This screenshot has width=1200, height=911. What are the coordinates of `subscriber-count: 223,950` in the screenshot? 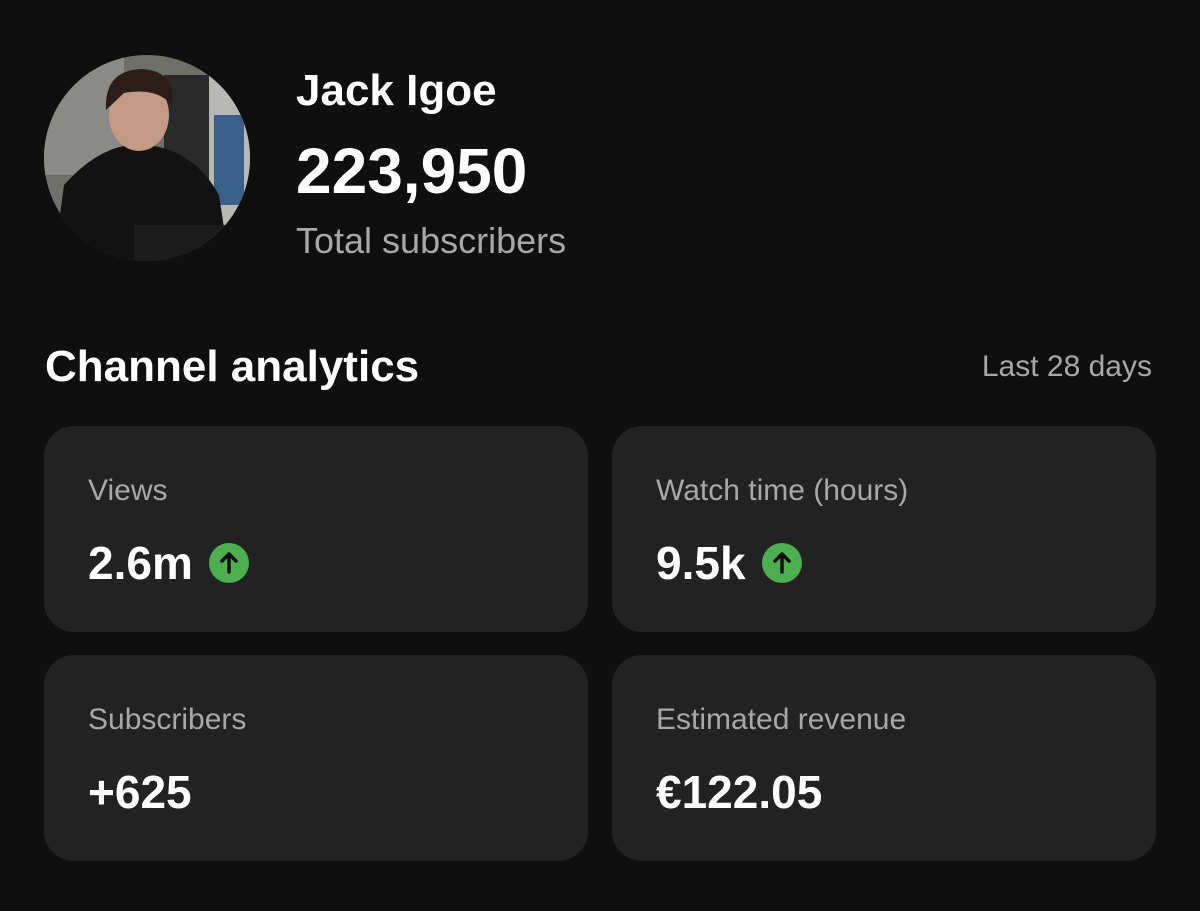 It's located at (412, 171).